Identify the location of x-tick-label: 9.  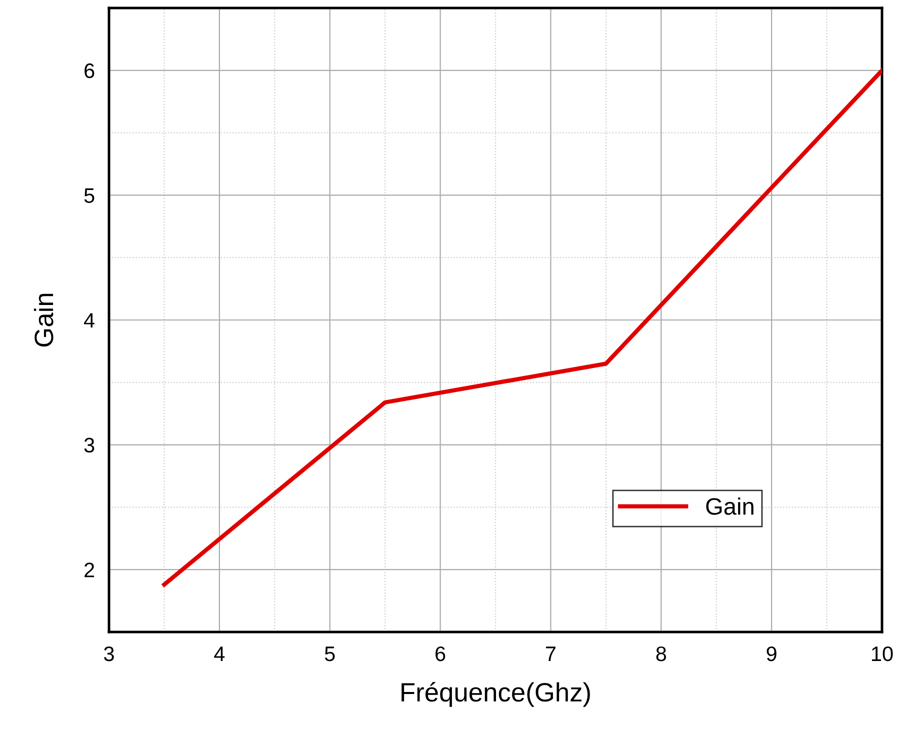
(771, 654).